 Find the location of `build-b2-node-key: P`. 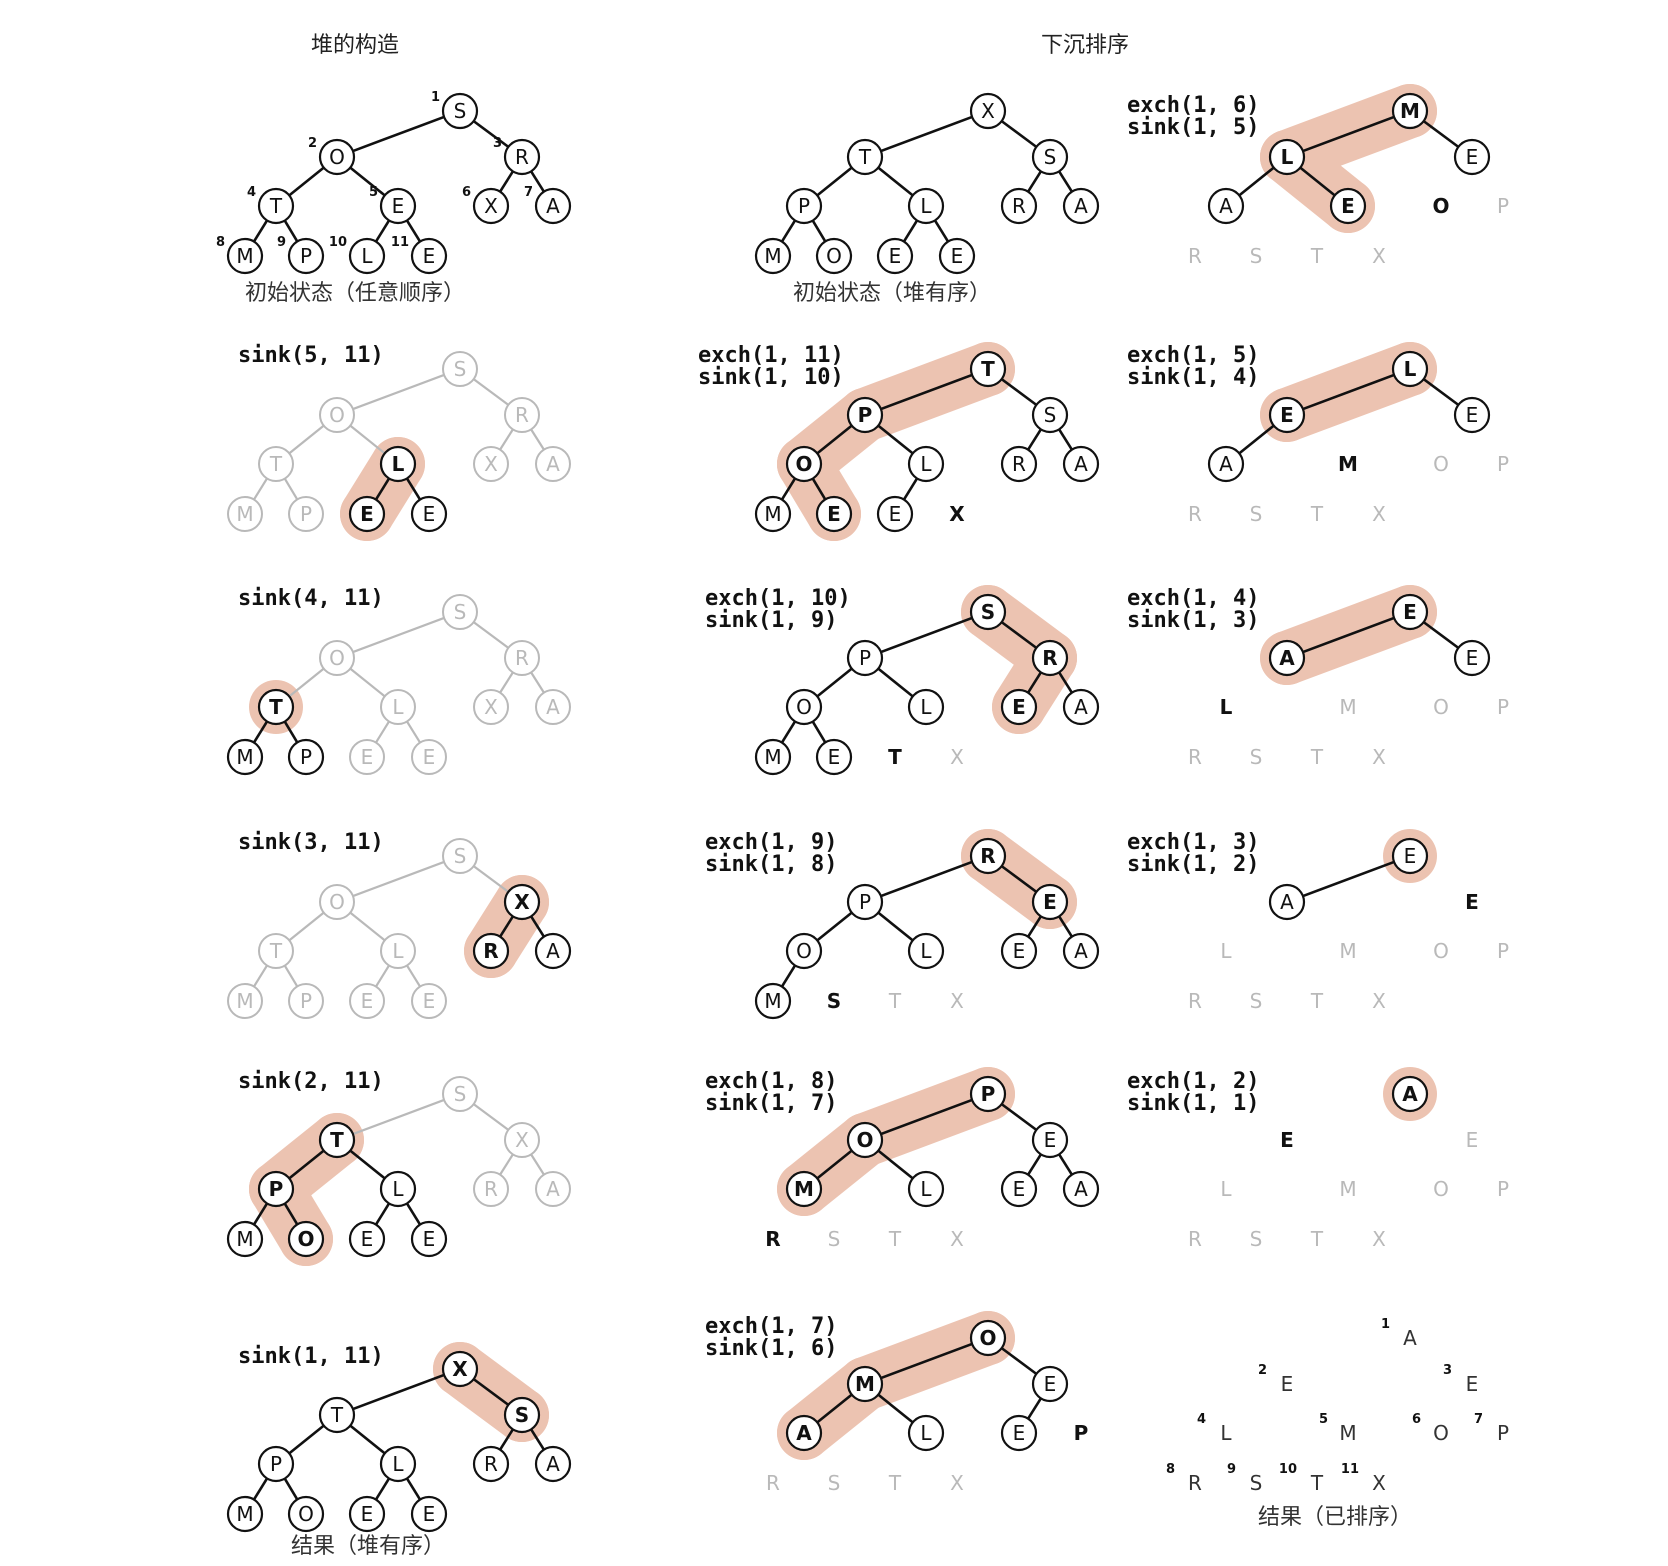

build-b2-node-key: P is located at coordinates (306, 757).